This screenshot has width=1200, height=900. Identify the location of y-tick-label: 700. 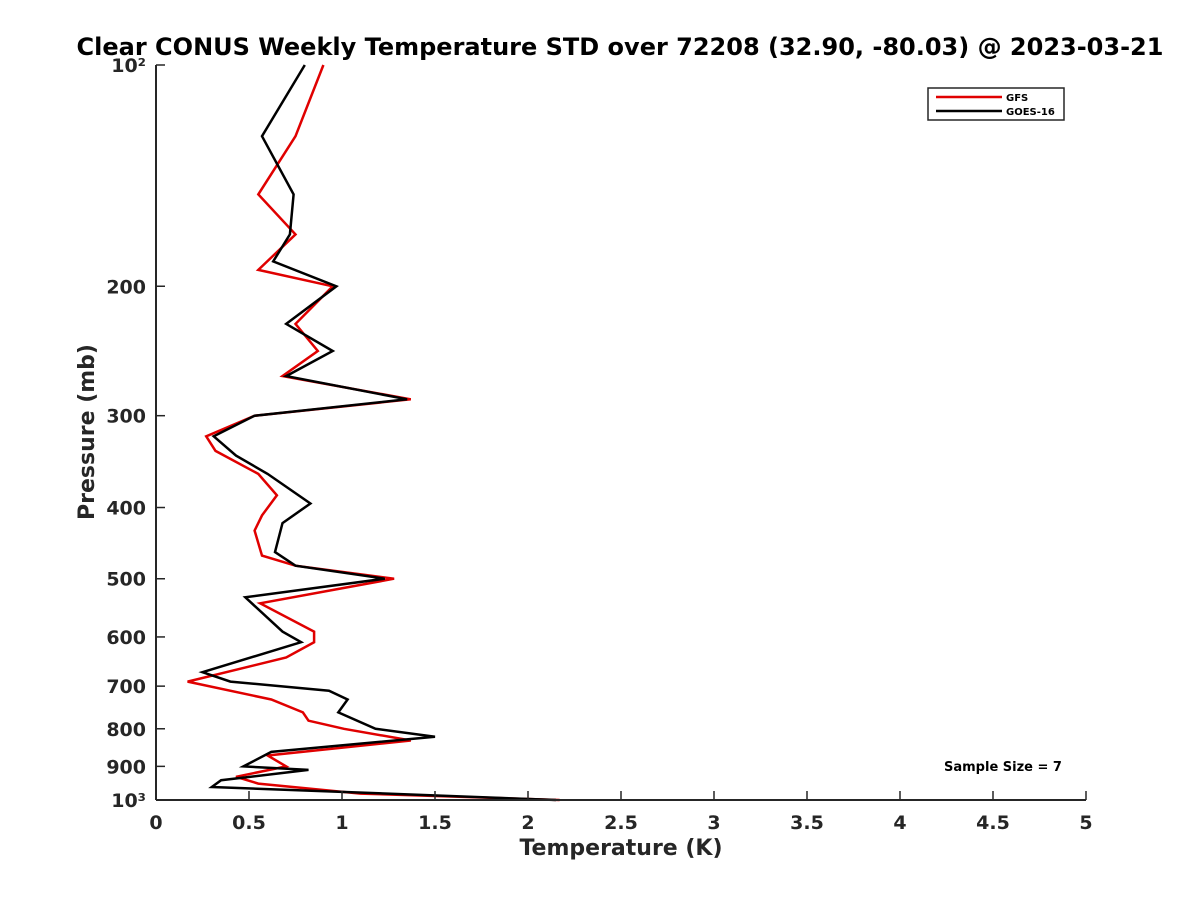
(126, 687).